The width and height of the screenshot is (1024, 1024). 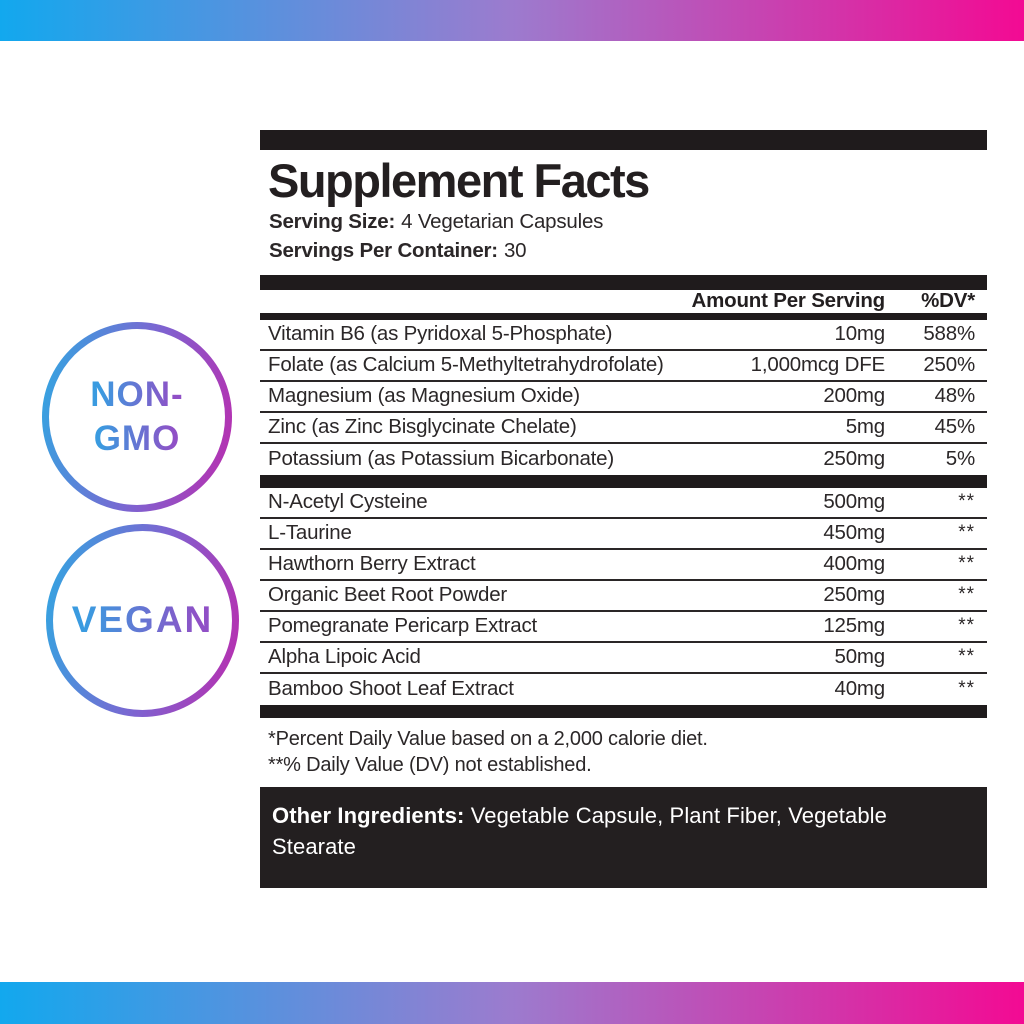 I want to click on ingredient-amount: 5mg, so click(x=865, y=427).